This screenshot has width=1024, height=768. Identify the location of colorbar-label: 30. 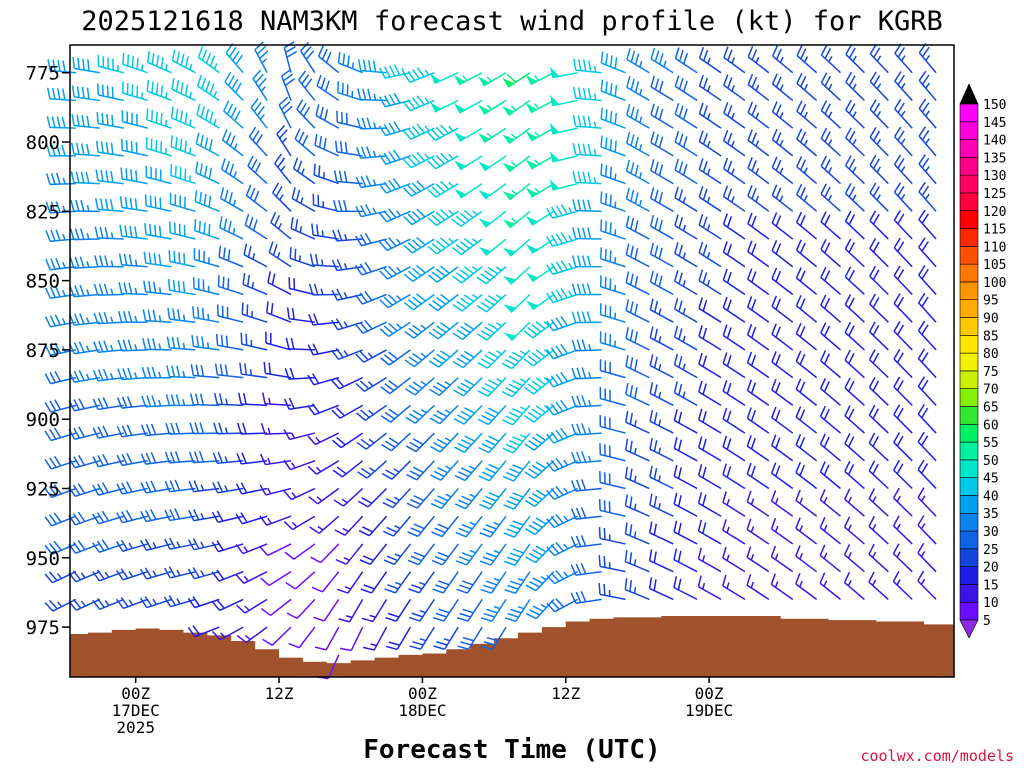
(991, 532).